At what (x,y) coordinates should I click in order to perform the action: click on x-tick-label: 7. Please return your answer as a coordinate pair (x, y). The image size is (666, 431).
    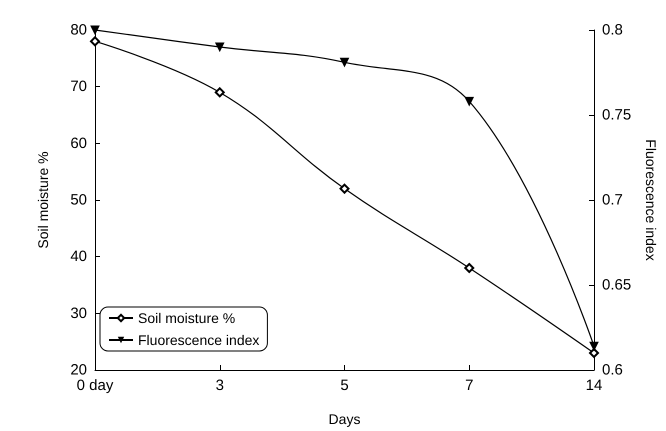
    Looking at the image, I should click on (469, 385).